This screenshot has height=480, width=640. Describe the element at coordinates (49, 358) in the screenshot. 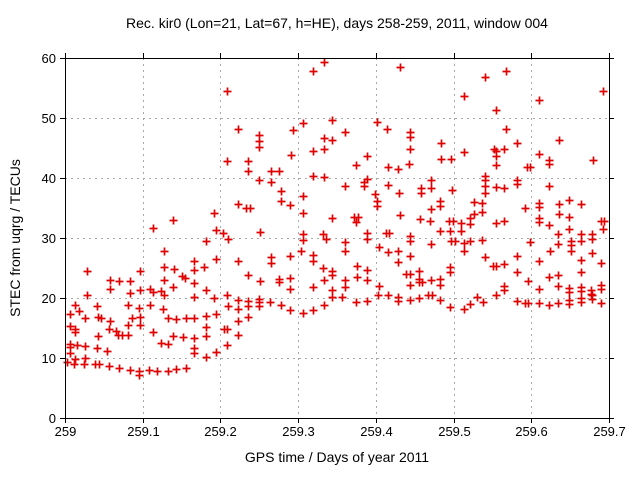

I see `y-tick-label: 10` at that location.